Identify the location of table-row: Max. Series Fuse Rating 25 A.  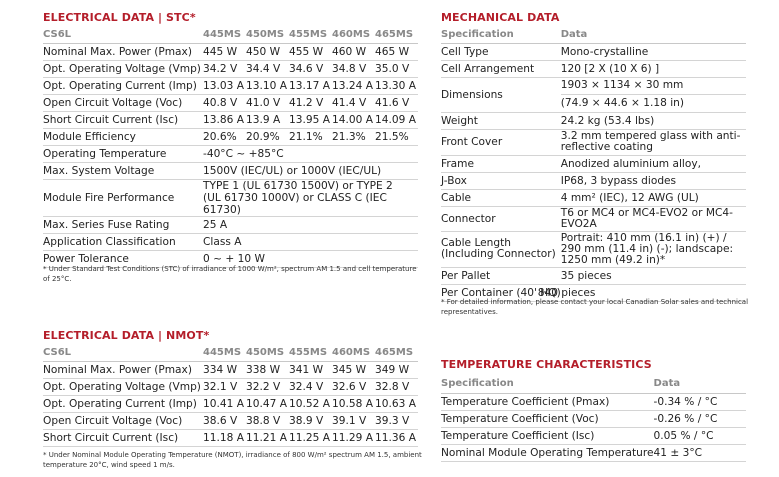
(230, 225).